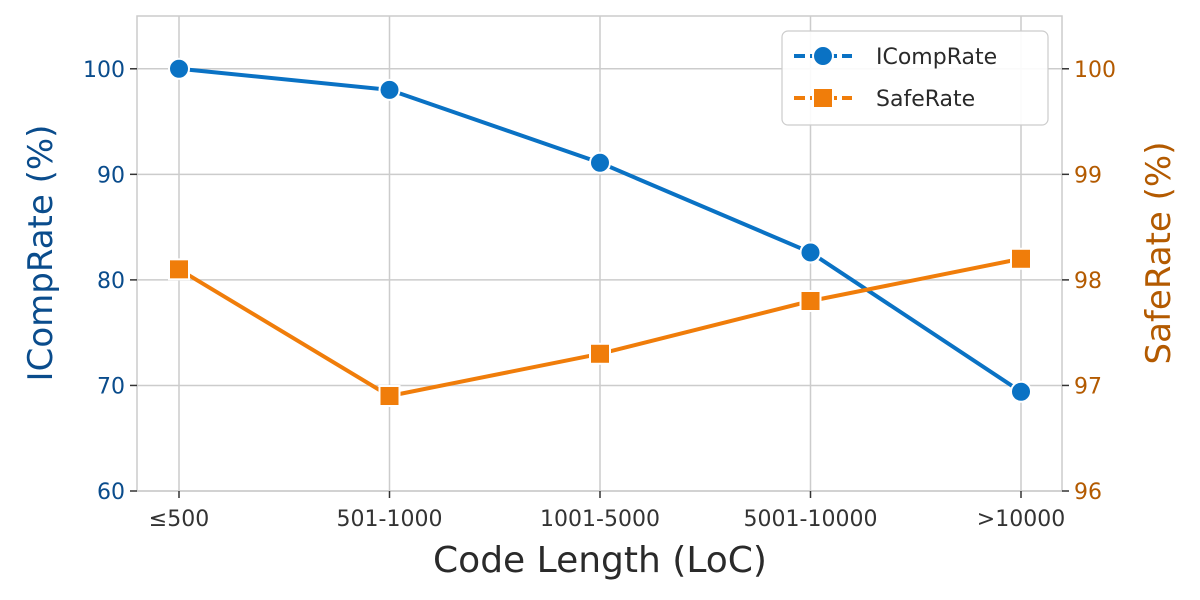  What do you see at coordinates (823, 56) in the screenshot?
I see `legend-marker-icomprate` at bounding box center [823, 56].